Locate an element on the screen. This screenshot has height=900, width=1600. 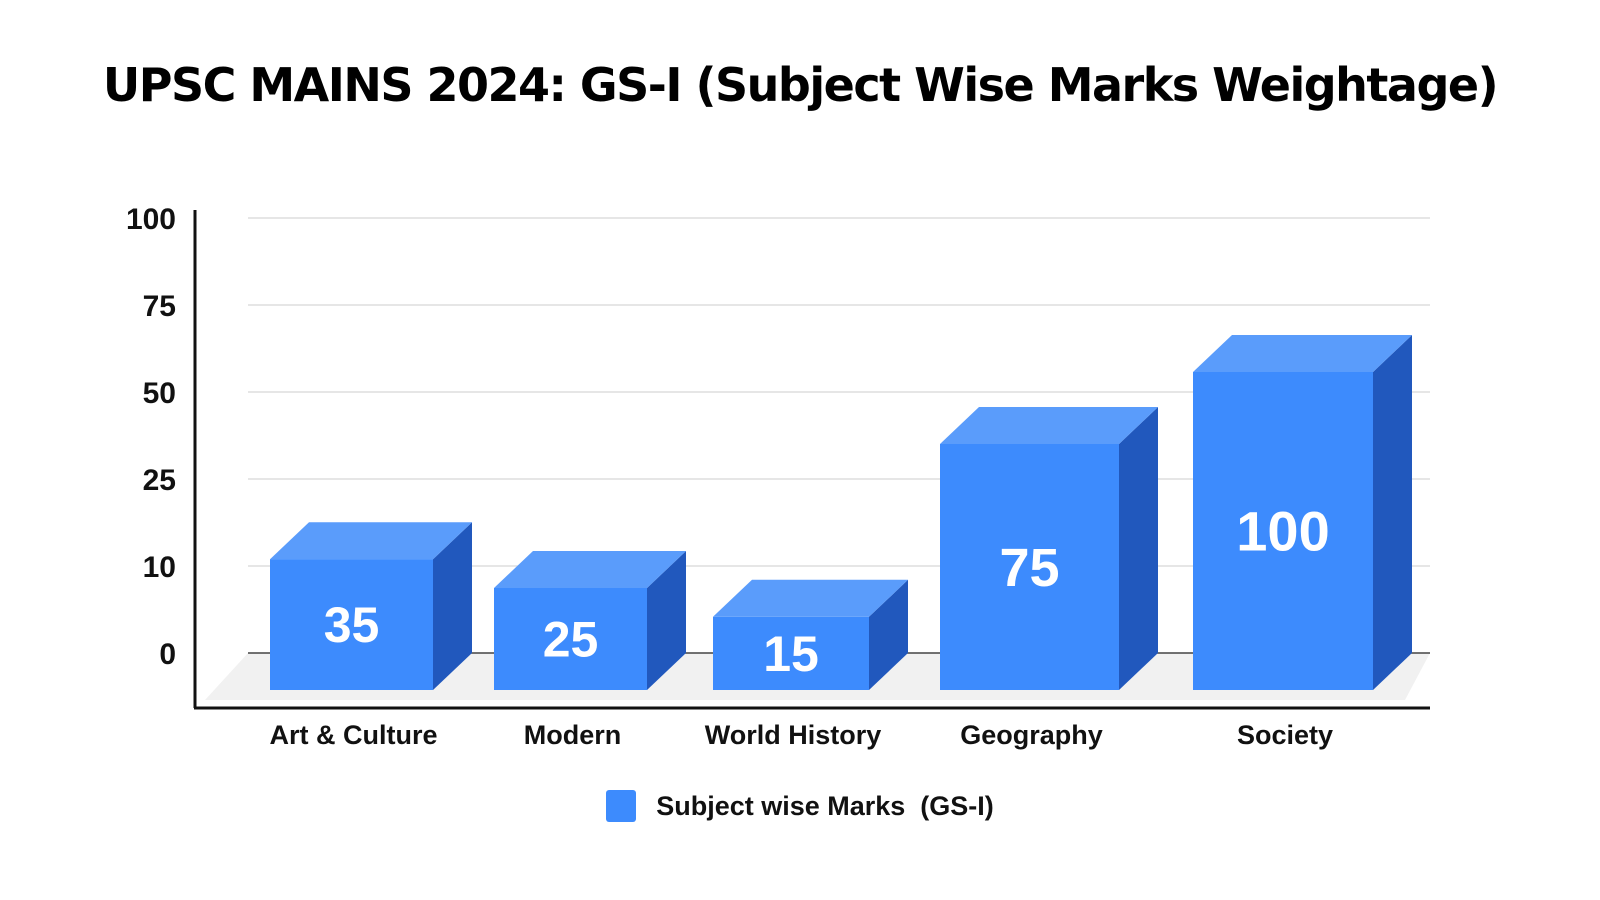
y-tick-label: 25 is located at coordinates (159, 480).